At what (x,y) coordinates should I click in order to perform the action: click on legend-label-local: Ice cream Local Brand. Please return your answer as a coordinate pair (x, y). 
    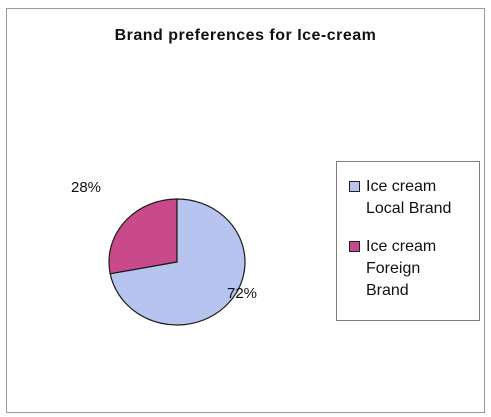
    Looking at the image, I should click on (409, 197).